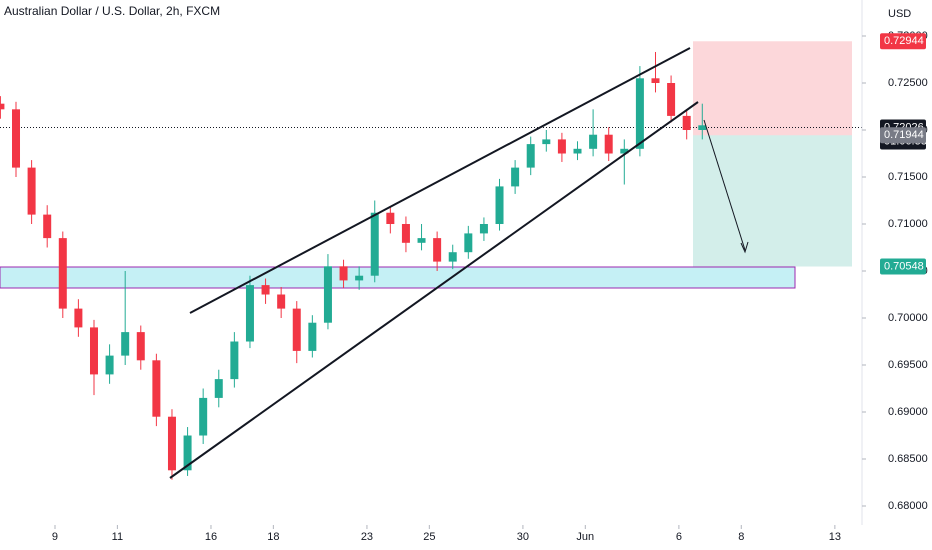 Image resolution: width=932 pixels, height=550 pixels. I want to click on x-tick-label: Jun, so click(585, 537).